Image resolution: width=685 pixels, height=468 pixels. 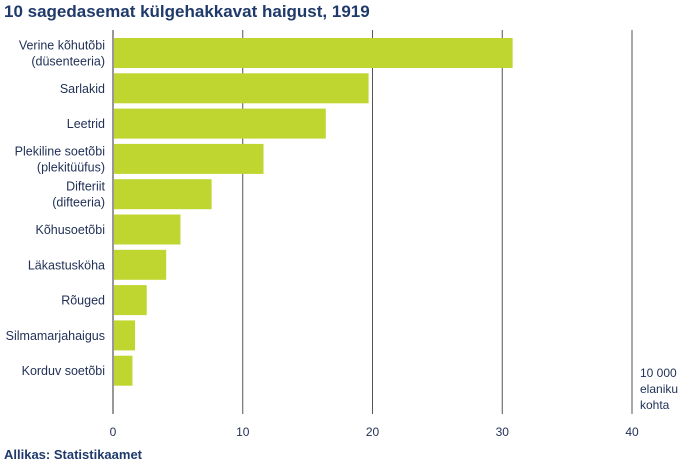 What do you see at coordinates (632, 432) in the screenshot?
I see `x-tick-label: 40` at bounding box center [632, 432].